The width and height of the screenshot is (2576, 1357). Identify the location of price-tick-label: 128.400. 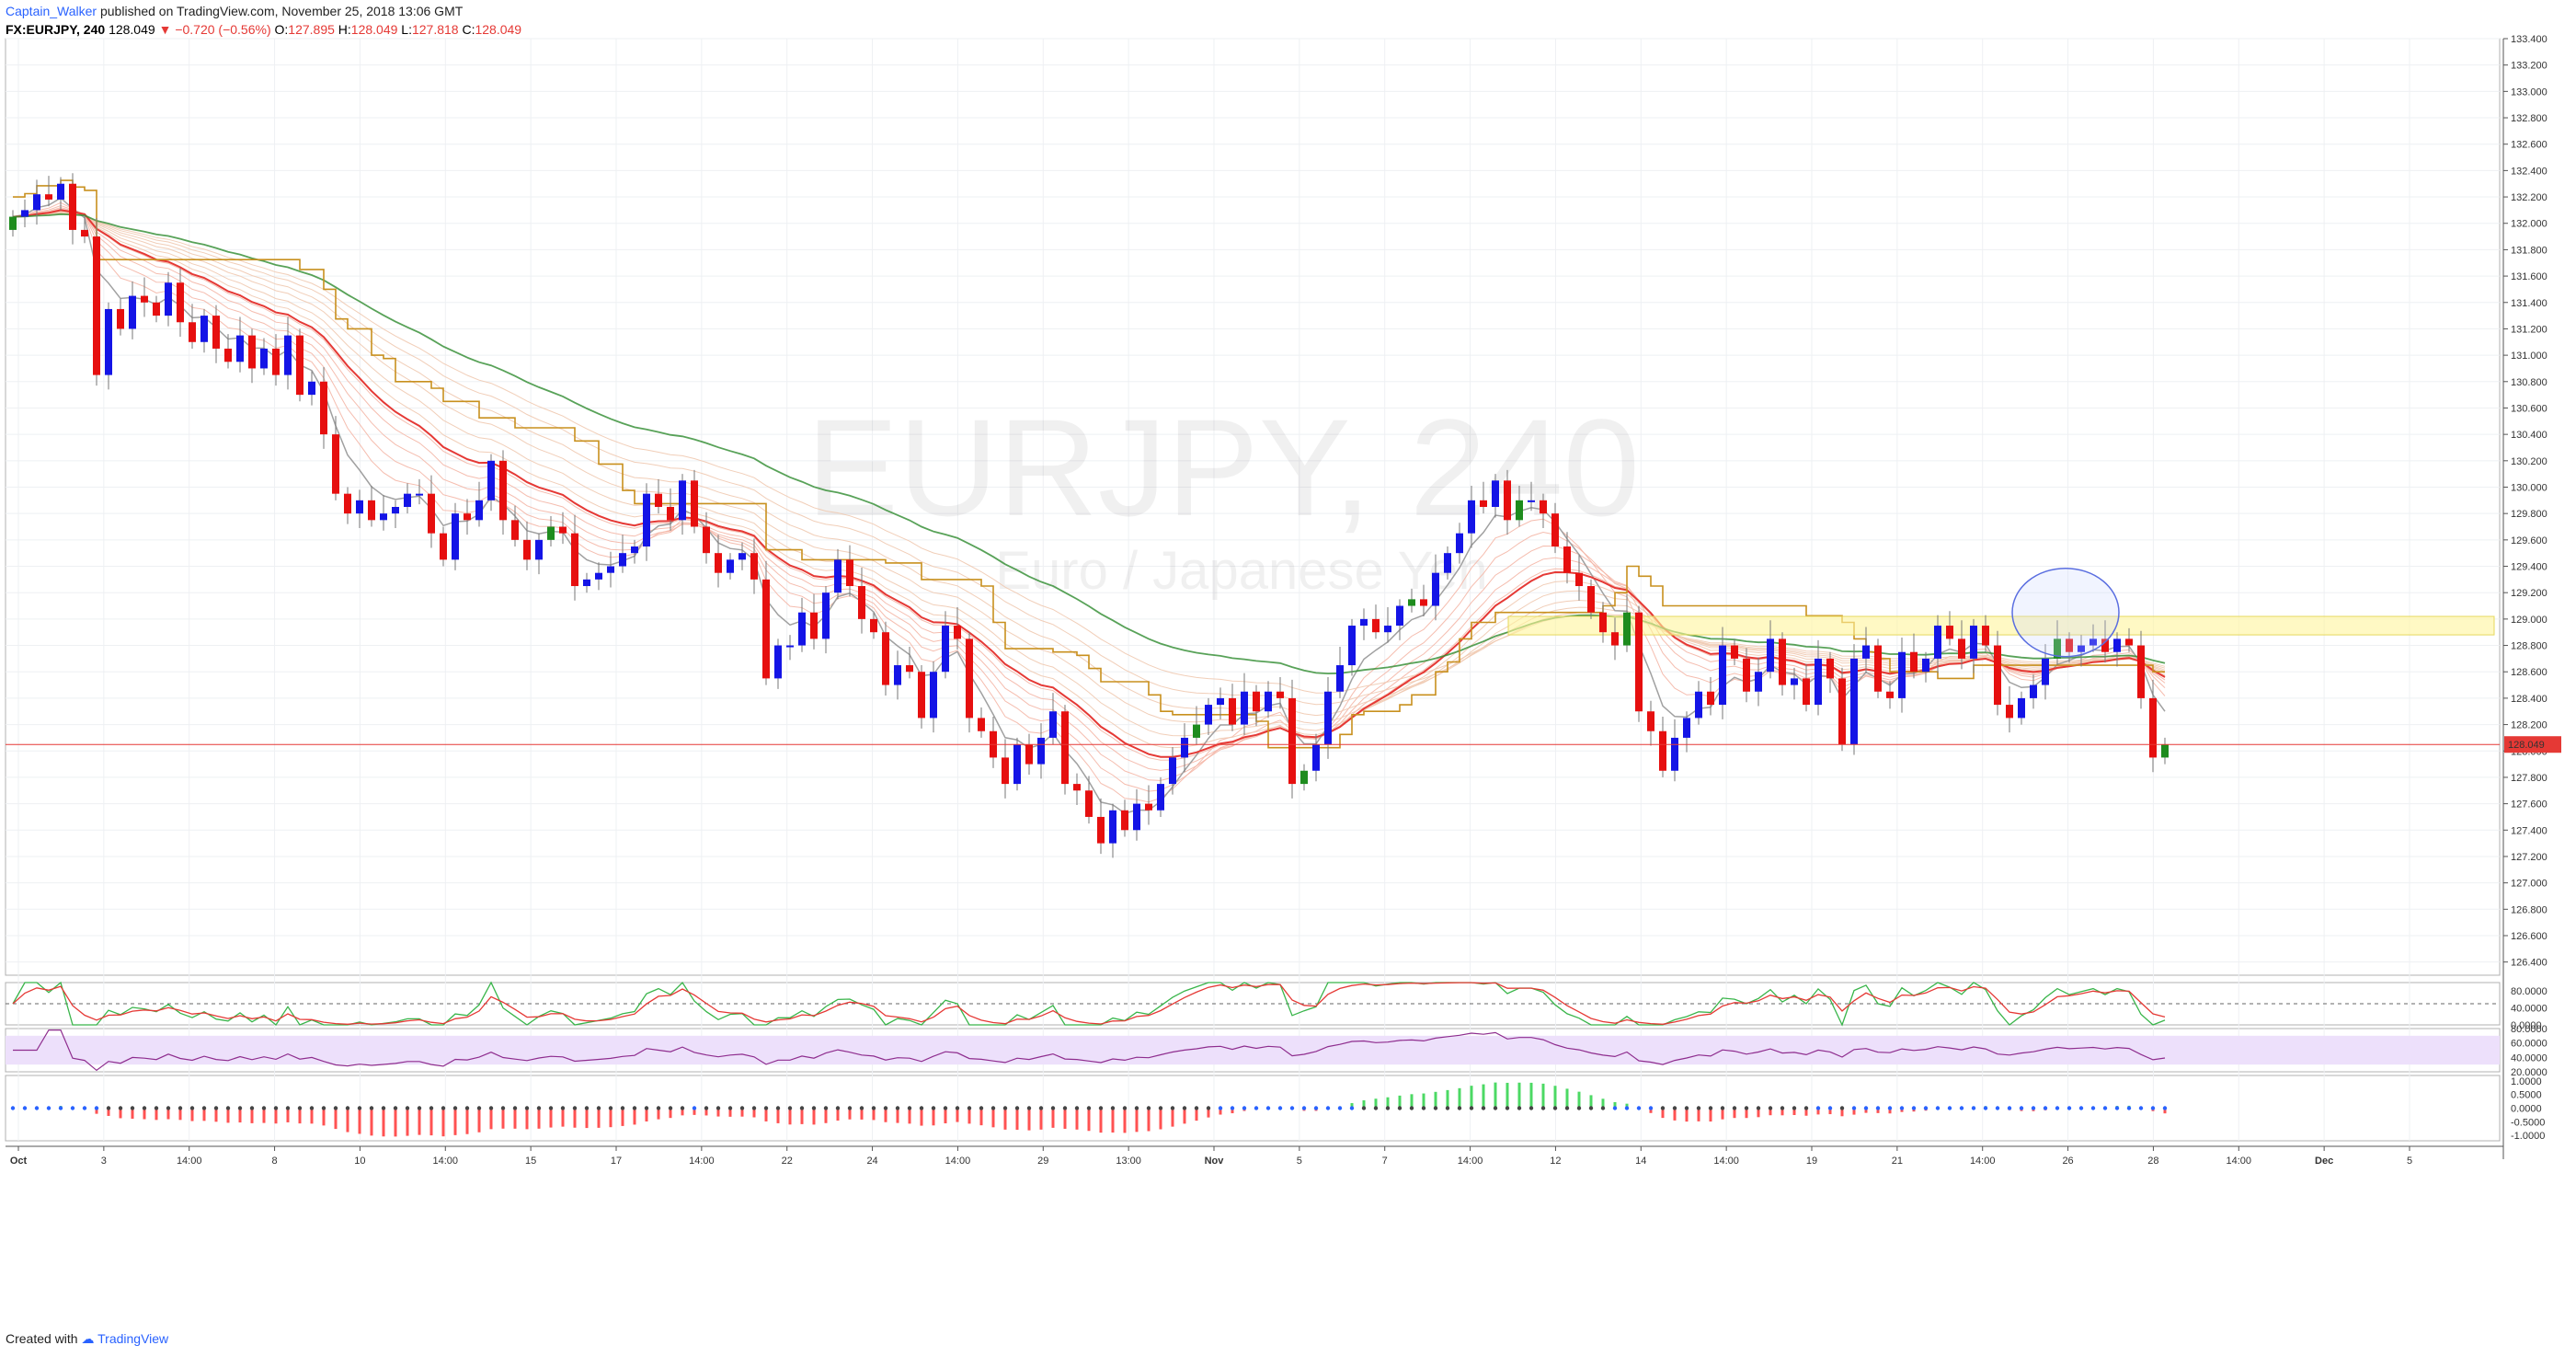
(2529, 699).